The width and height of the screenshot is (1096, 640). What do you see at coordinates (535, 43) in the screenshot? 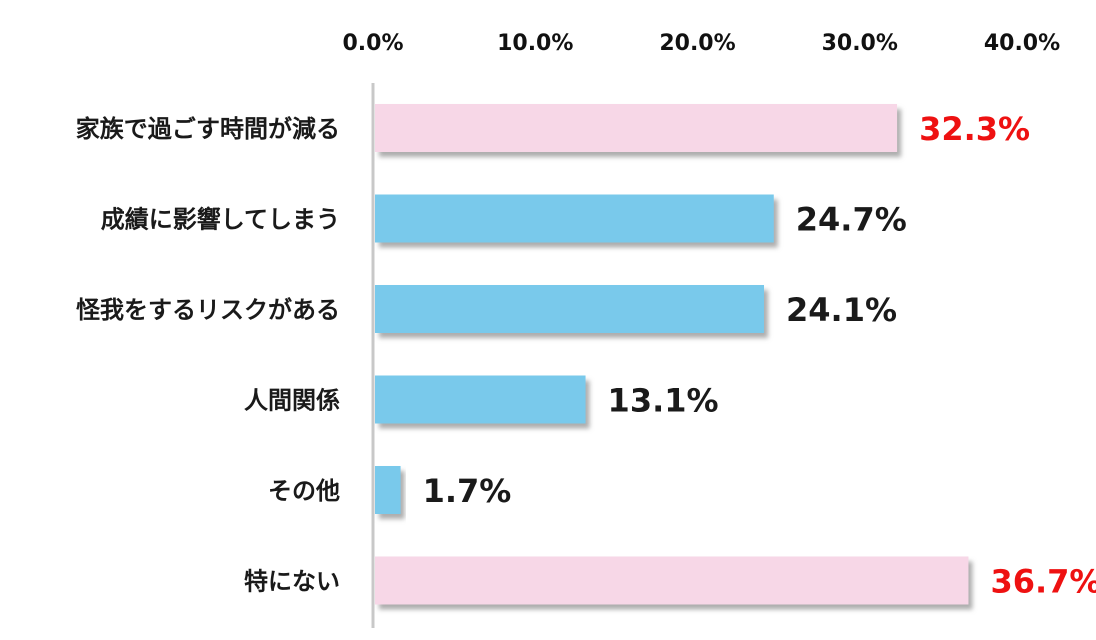
I see `x-tick-label: 10.0%` at bounding box center [535, 43].